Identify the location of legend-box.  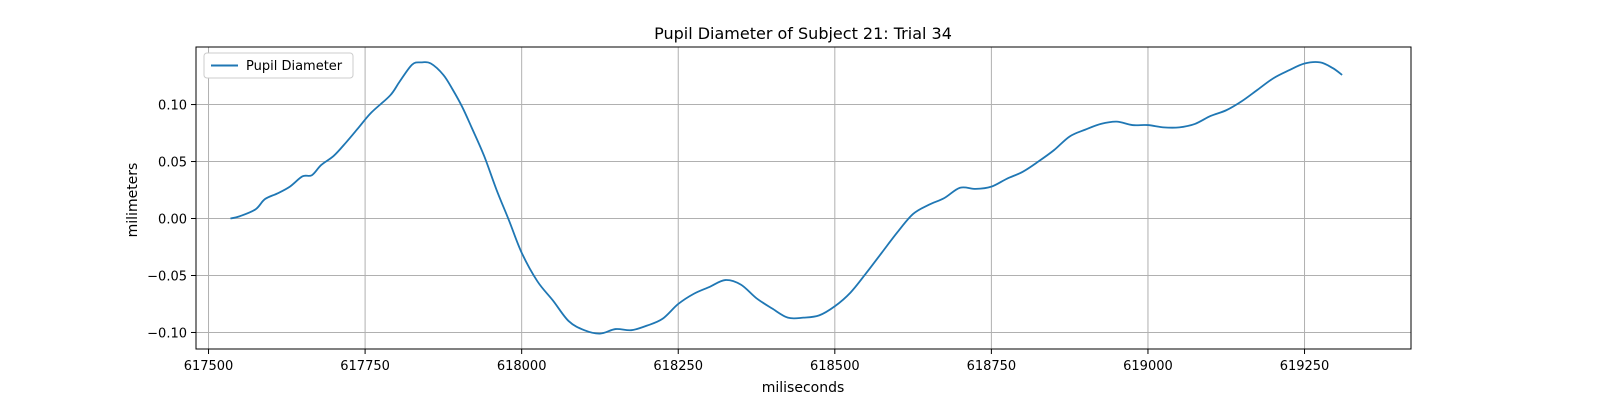
(278, 65).